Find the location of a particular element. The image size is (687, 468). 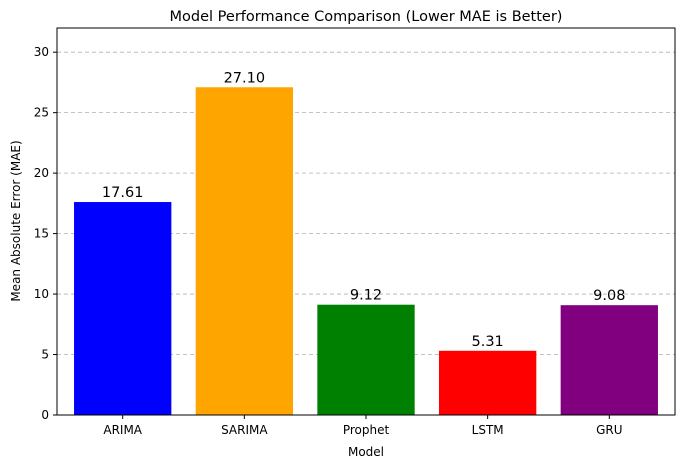

data-label-lstm: 5.31 is located at coordinates (488, 342).